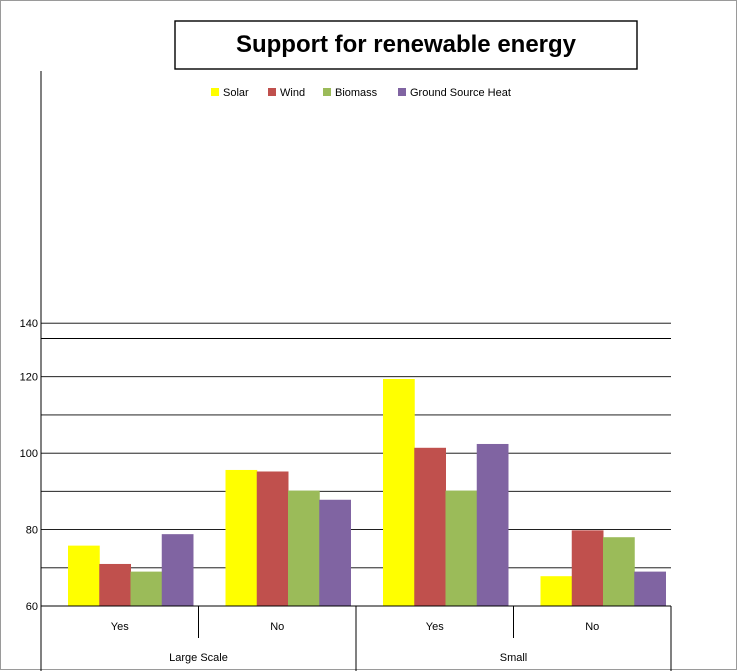  What do you see at coordinates (402, 92) in the screenshot?
I see `legend-swatch-ground-source-heat` at bounding box center [402, 92].